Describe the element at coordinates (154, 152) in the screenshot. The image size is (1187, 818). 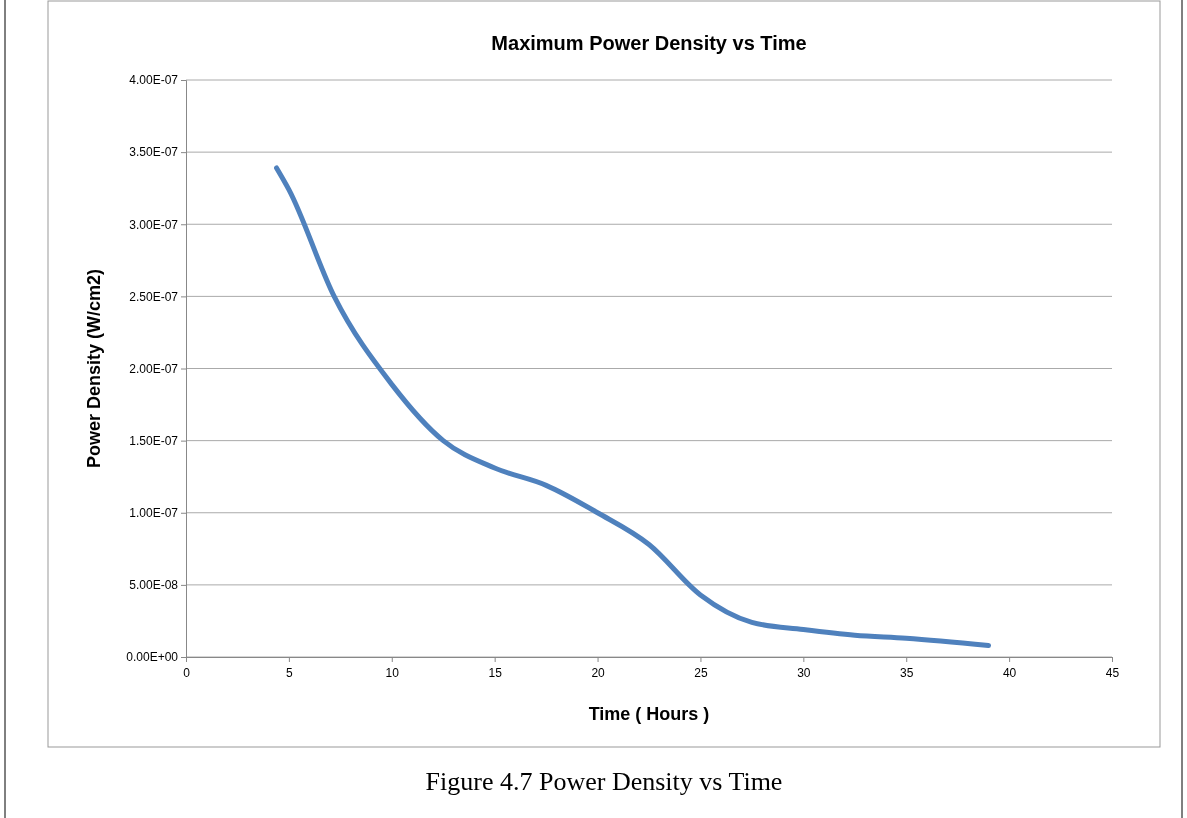
I see `y-tick-label: 3.50E-07` at that location.